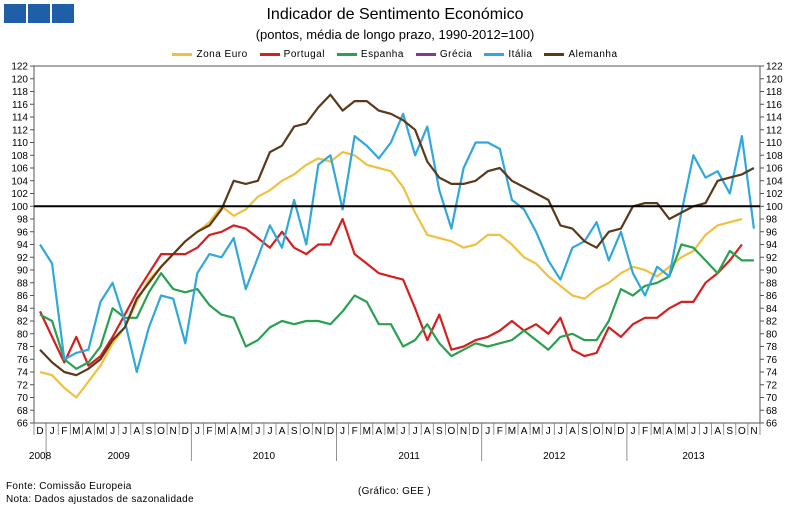 The width and height of the screenshot is (799, 513). Describe the element at coordinates (772, 398) in the screenshot. I see `y-tick-label-right: 70` at that location.